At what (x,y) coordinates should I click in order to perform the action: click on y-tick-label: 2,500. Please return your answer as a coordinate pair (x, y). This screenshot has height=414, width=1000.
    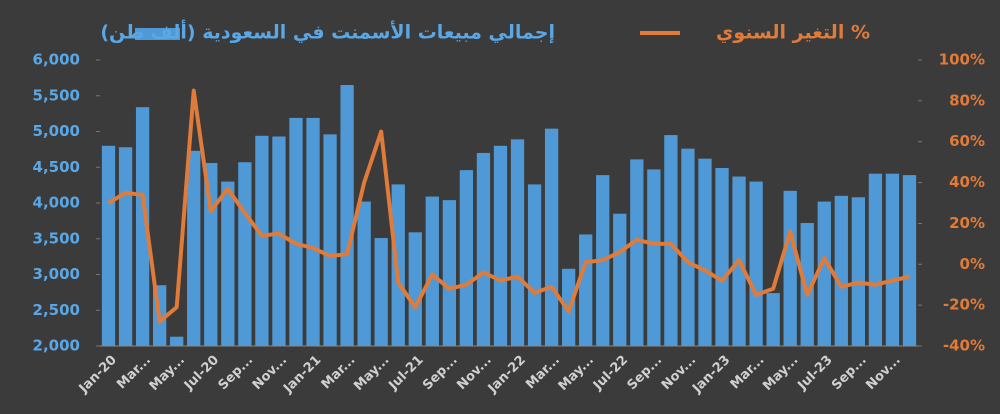
    Looking at the image, I should click on (56, 310).